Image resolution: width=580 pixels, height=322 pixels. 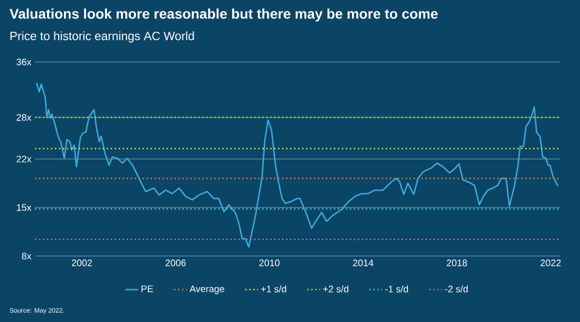 I want to click on y-tick-label: 22x, so click(x=24, y=159).